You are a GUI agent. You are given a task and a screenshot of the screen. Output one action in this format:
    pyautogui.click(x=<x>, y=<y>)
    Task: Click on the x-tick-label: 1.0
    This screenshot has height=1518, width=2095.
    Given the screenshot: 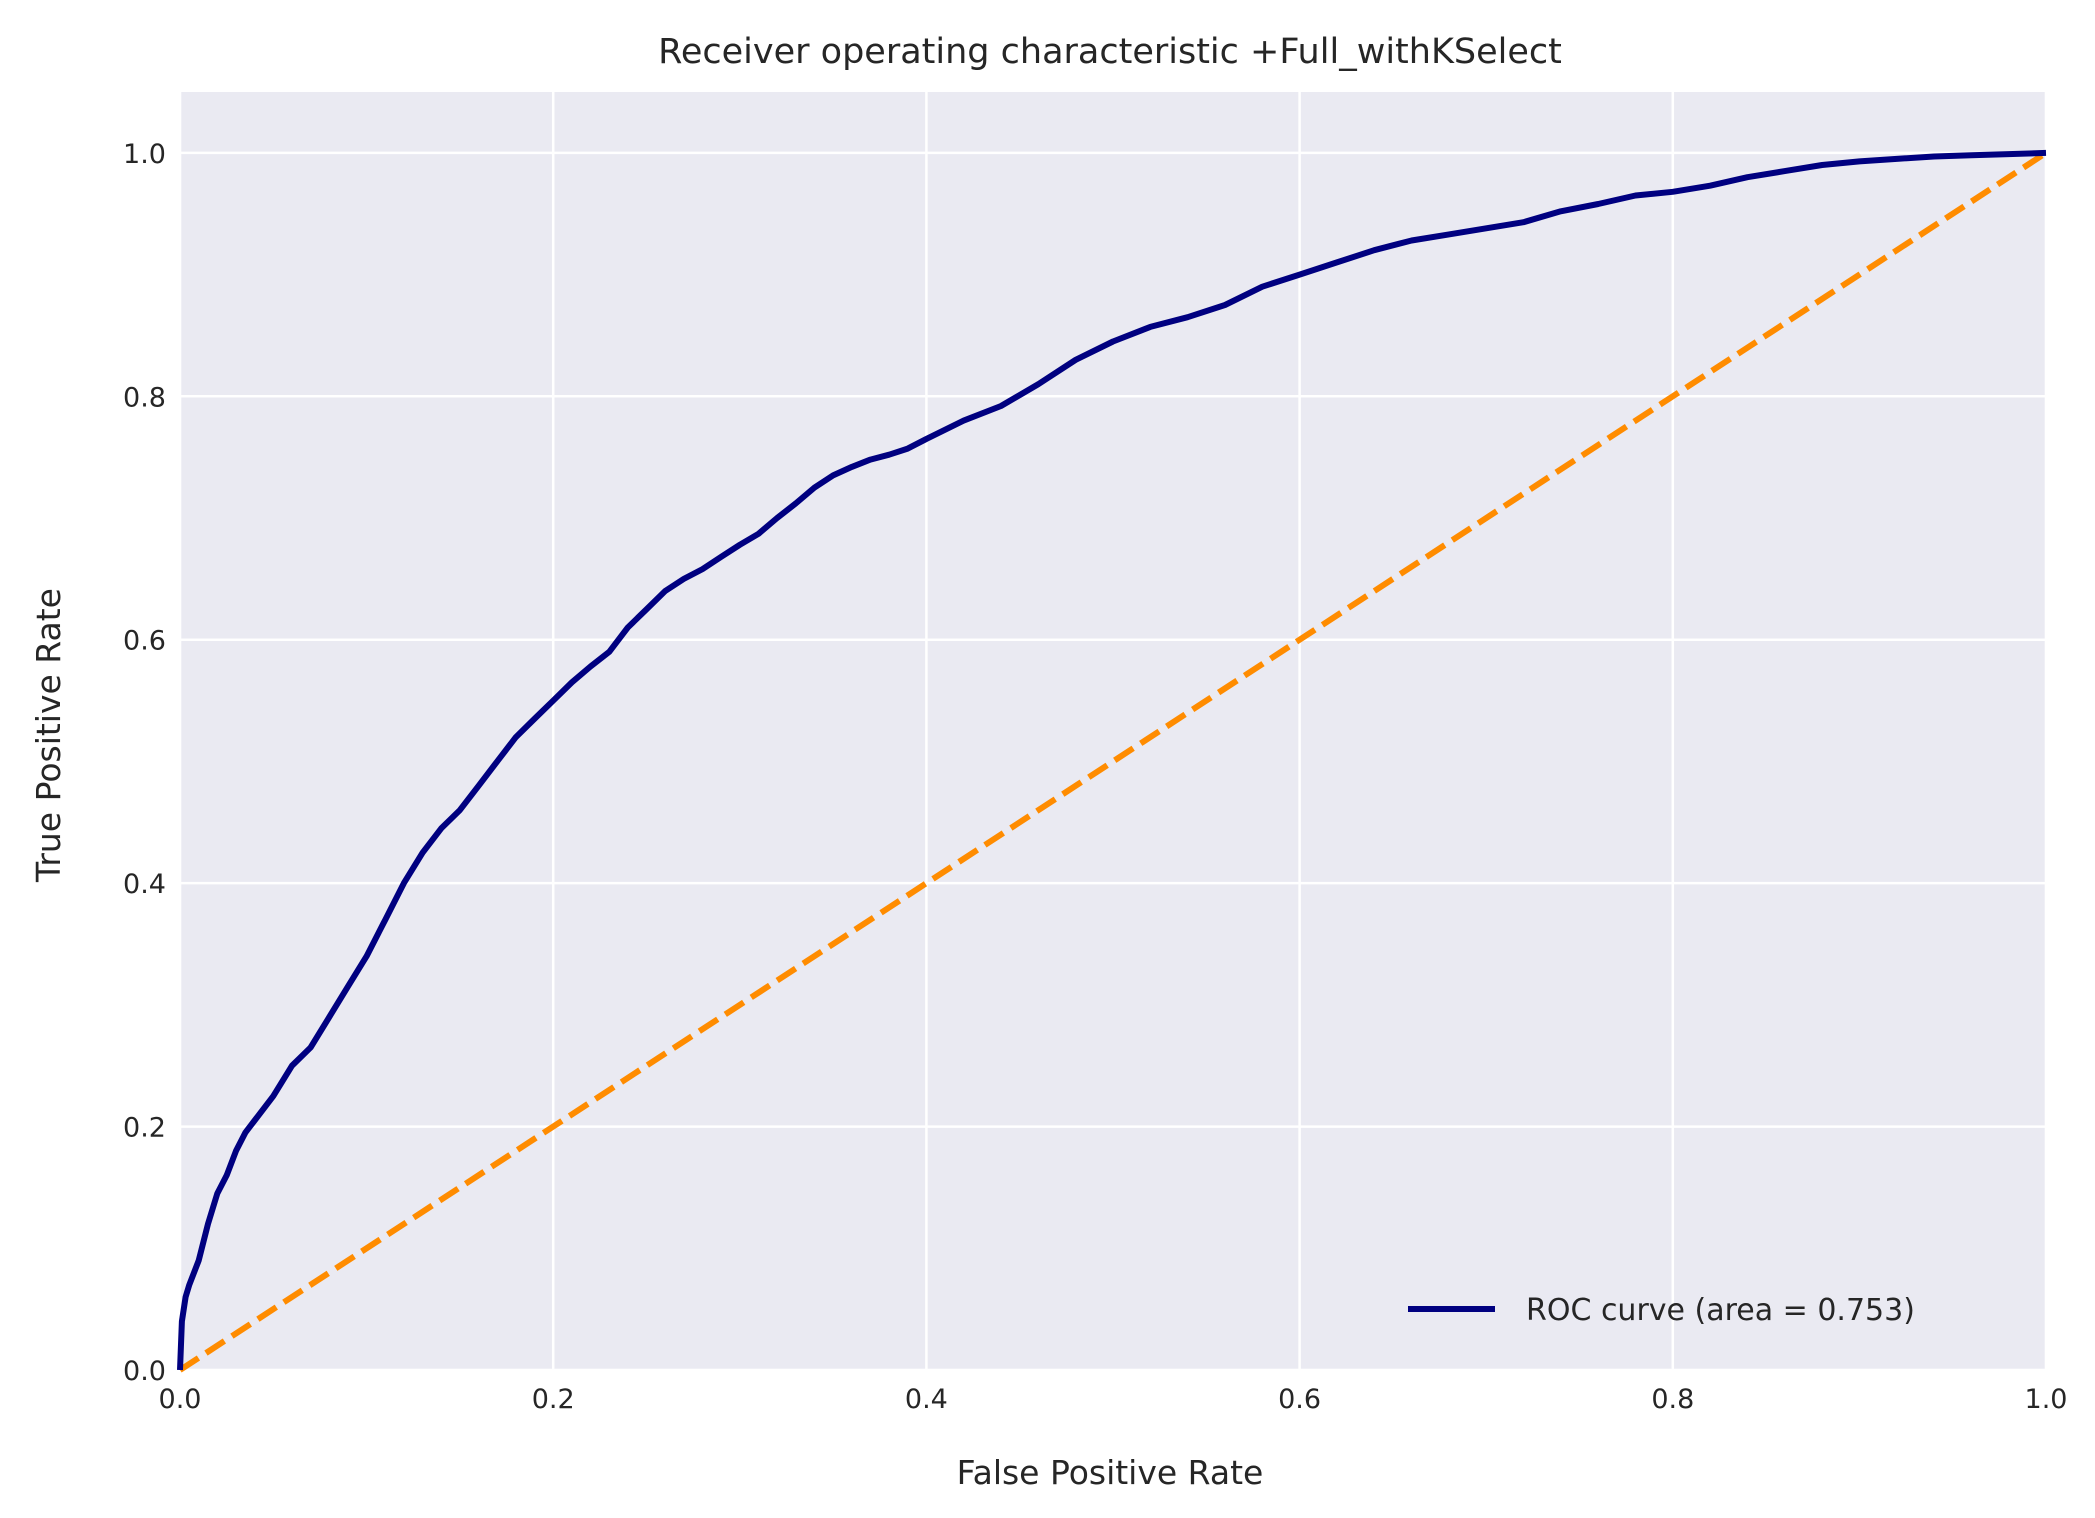 What is the action you would take?
    pyautogui.click(x=2046, y=1399)
    